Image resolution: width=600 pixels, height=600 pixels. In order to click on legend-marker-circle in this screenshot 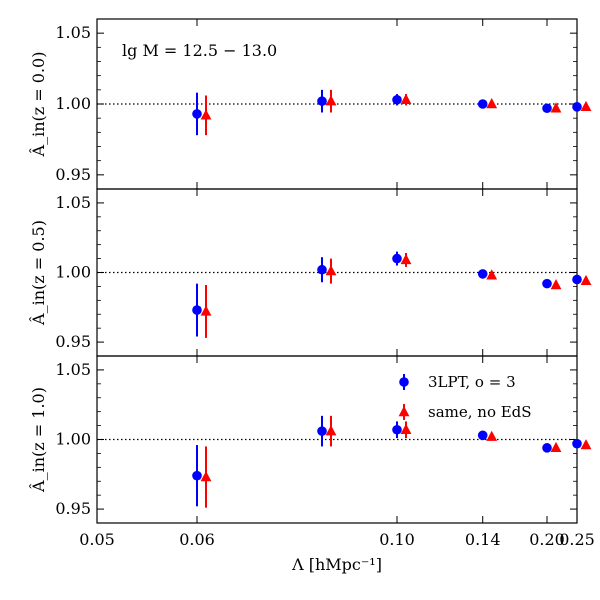, I will do `click(404, 382)`.